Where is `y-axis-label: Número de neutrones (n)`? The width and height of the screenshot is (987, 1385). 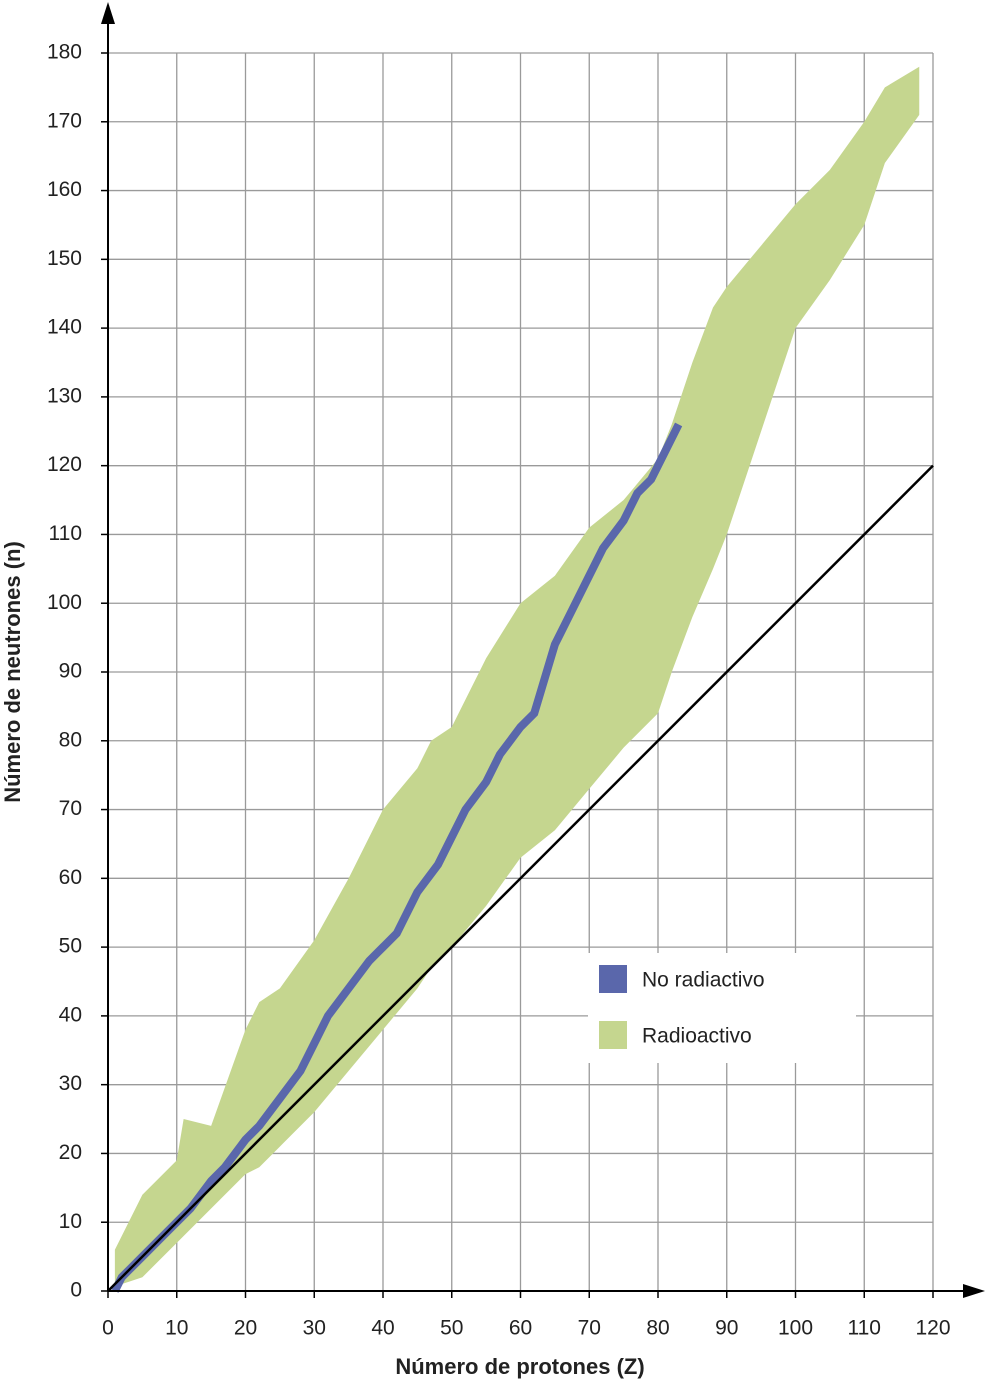
y-axis-label: Número de neutrones (n) is located at coordinates (12, 672).